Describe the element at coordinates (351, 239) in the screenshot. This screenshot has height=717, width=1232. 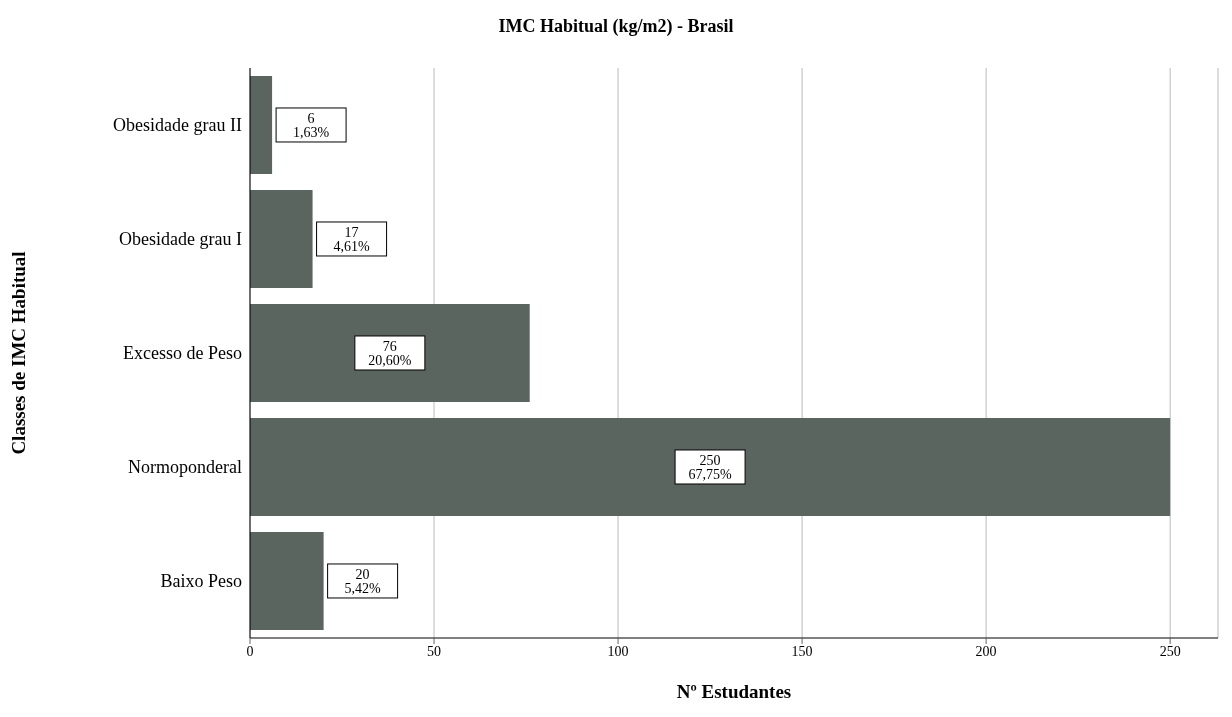
I see `data-label: 17 4,61%` at that location.